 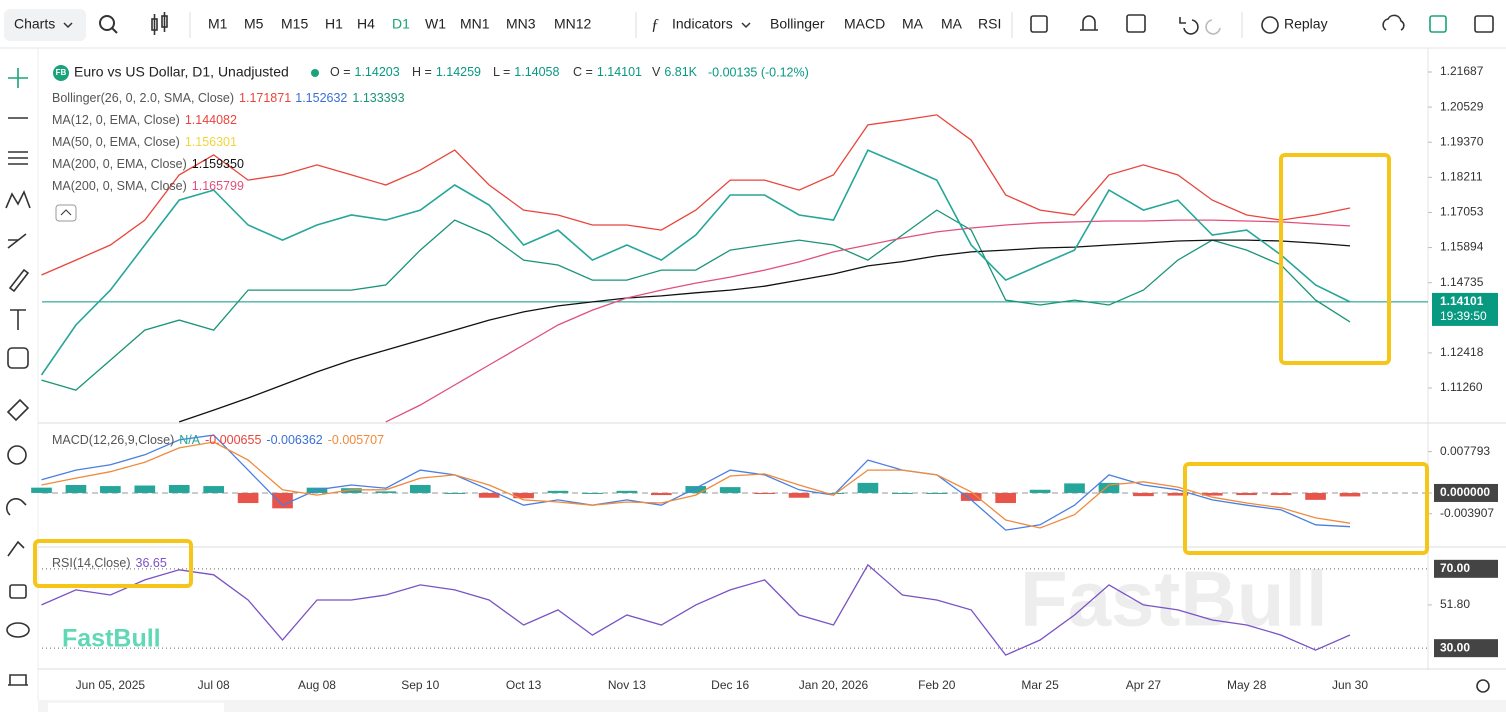 I want to click on indicator-name: MACD(12,26,9,Close), so click(x=113, y=440).